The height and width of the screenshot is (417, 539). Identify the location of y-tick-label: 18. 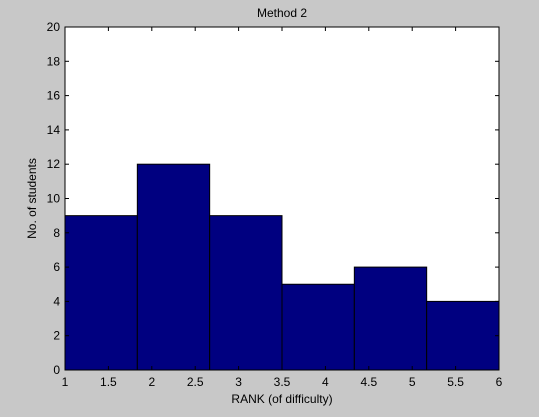
(54, 61).